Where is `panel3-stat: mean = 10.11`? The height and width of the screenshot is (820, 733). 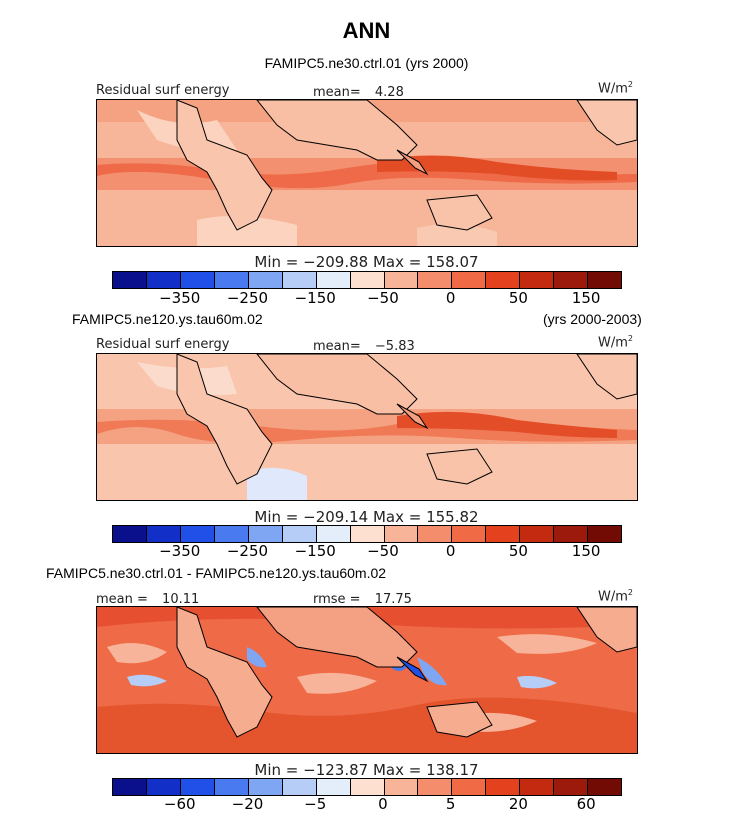 panel3-stat: mean = 10.11 is located at coordinates (147, 599).